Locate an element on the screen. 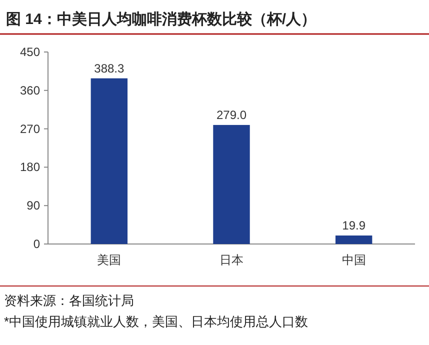  data-label: 19.9 is located at coordinates (354, 225).